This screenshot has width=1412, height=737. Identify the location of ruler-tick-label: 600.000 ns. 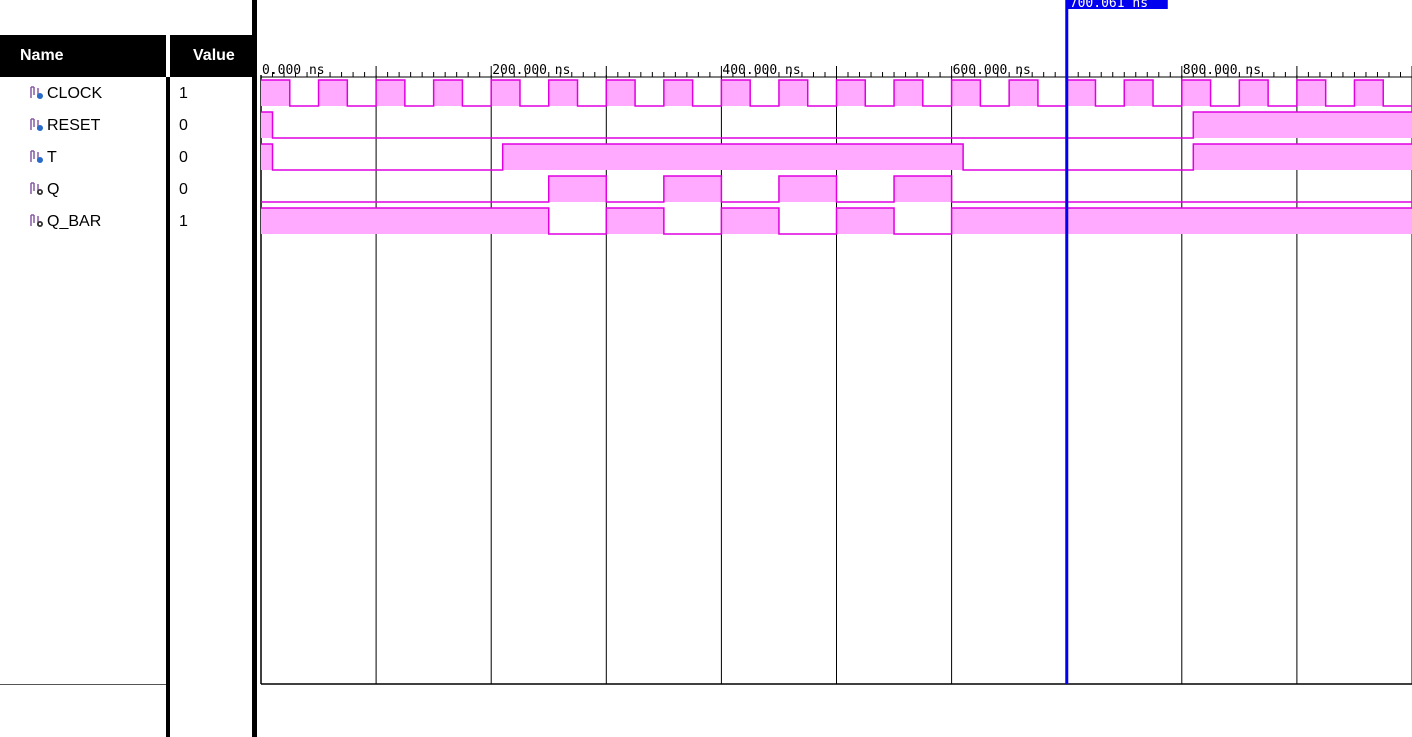
(992, 70).